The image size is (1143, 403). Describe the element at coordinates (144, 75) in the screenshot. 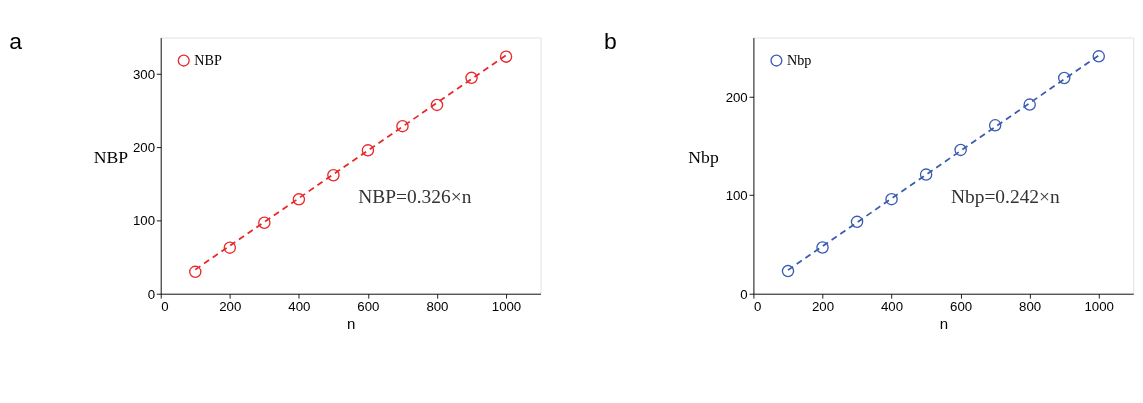

I see `y-tick-label: 300` at that location.